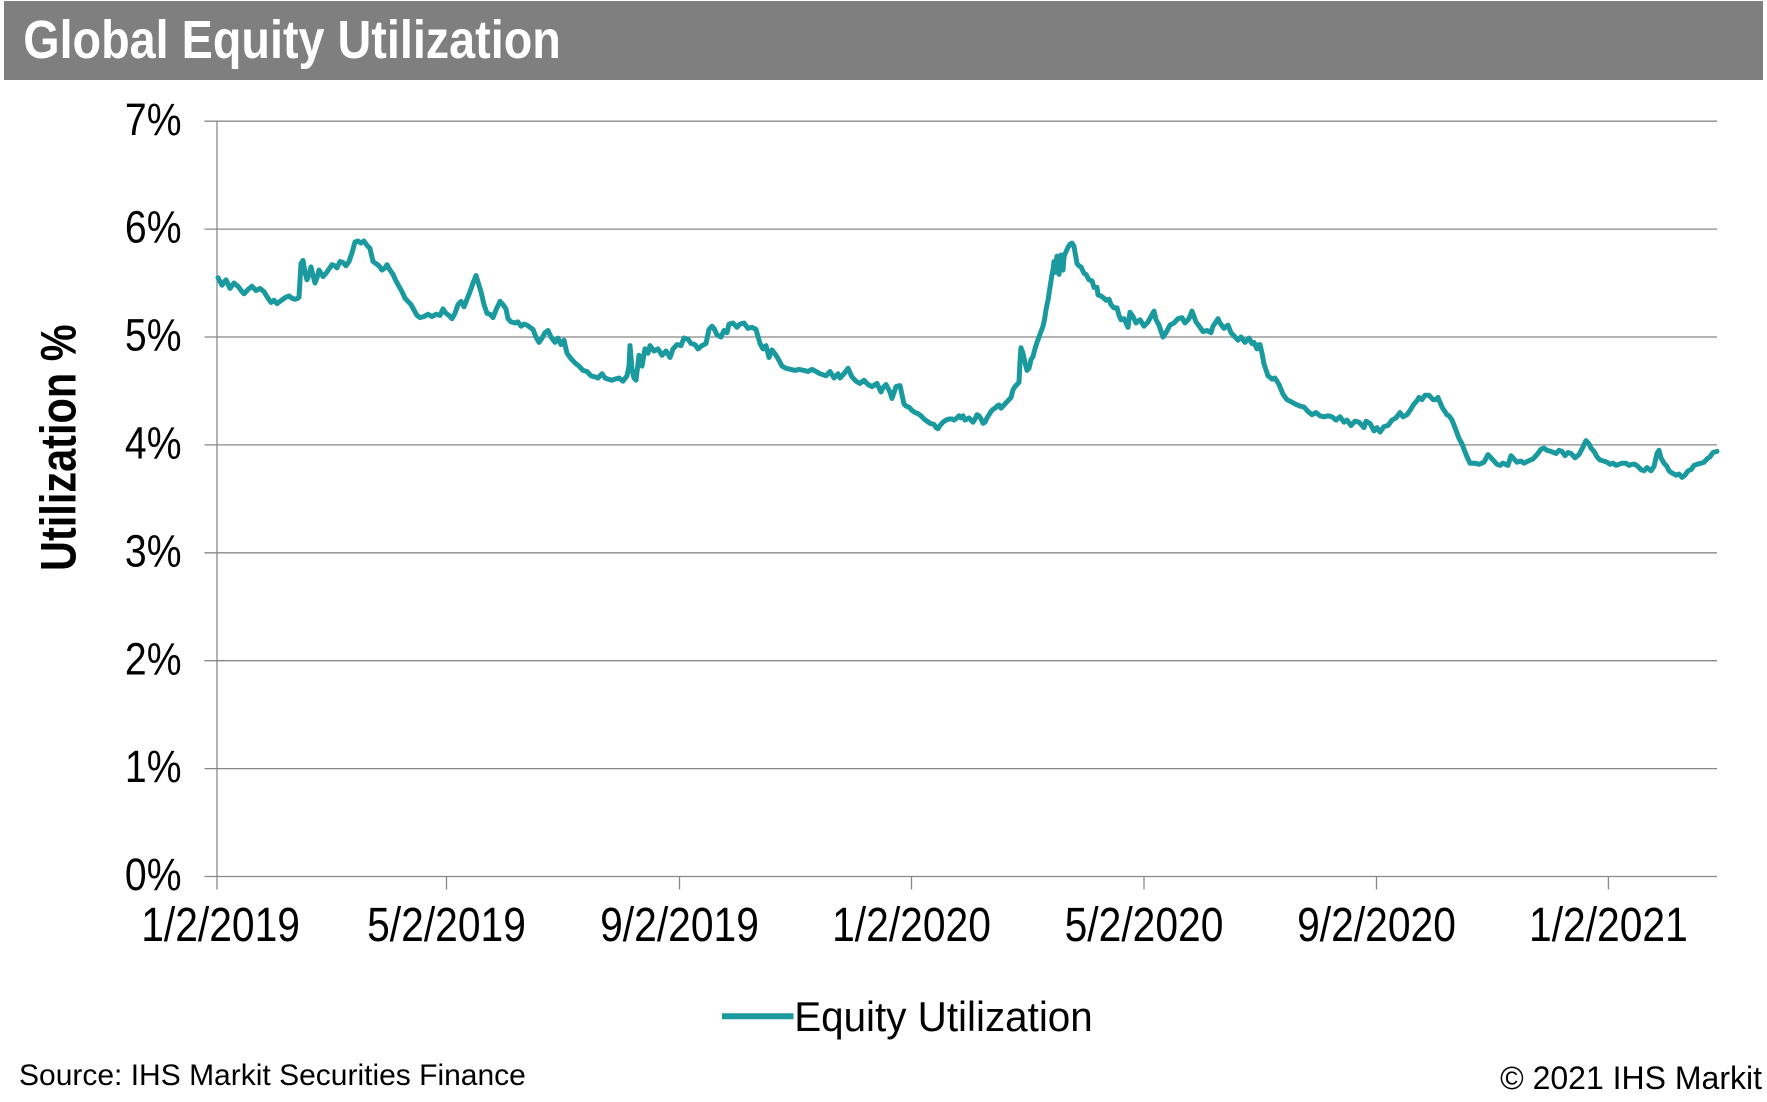  I want to click on svg-text: 3%, so click(153, 551).